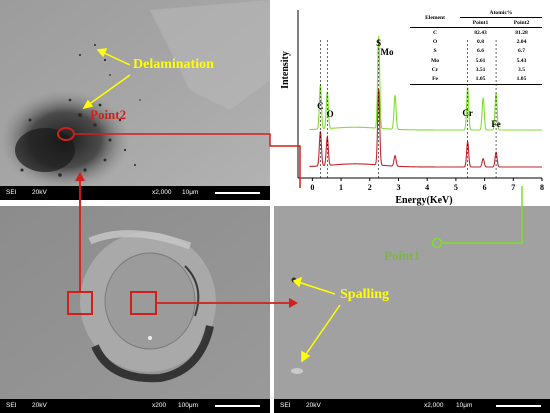  What do you see at coordinates (435, 79) in the screenshot?
I see `table-cell-el: Fe` at bounding box center [435, 79].